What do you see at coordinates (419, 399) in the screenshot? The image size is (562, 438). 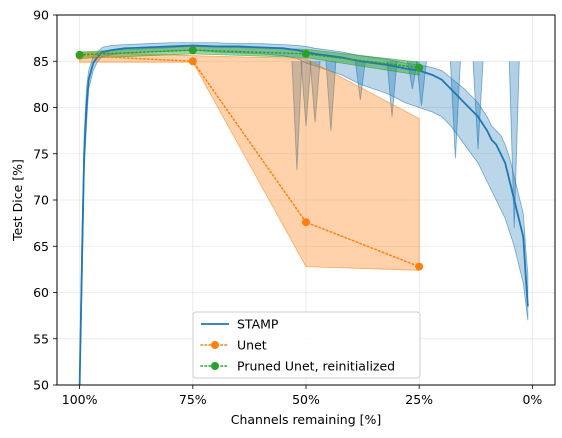 I see `x-tick-label: 25%` at bounding box center [419, 399].